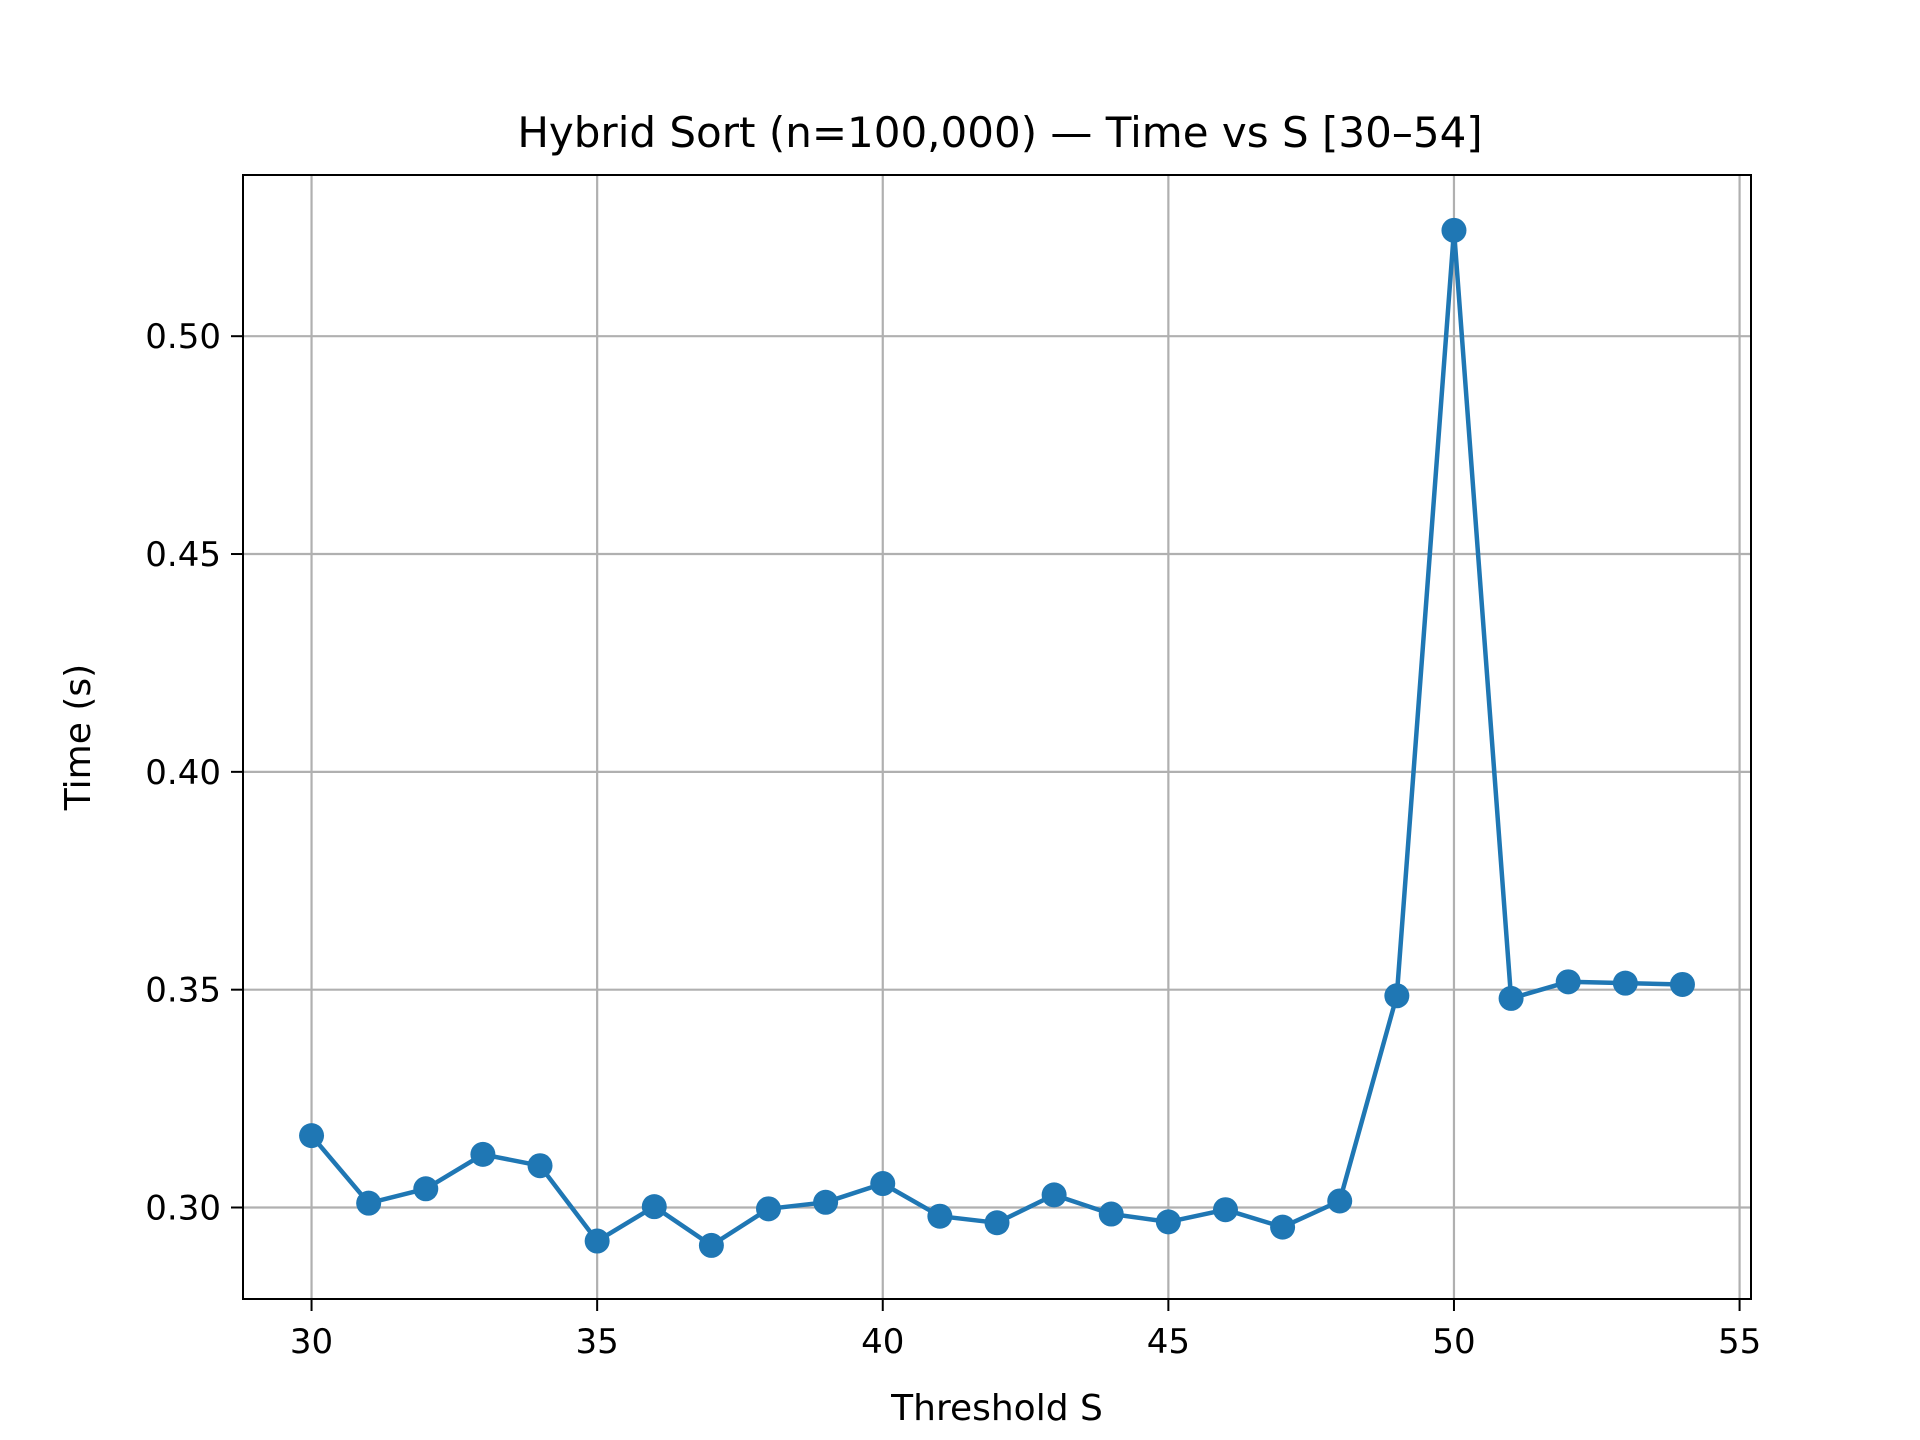  What do you see at coordinates (1168, 1342) in the screenshot?
I see `x-tick-label: 45` at bounding box center [1168, 1342].